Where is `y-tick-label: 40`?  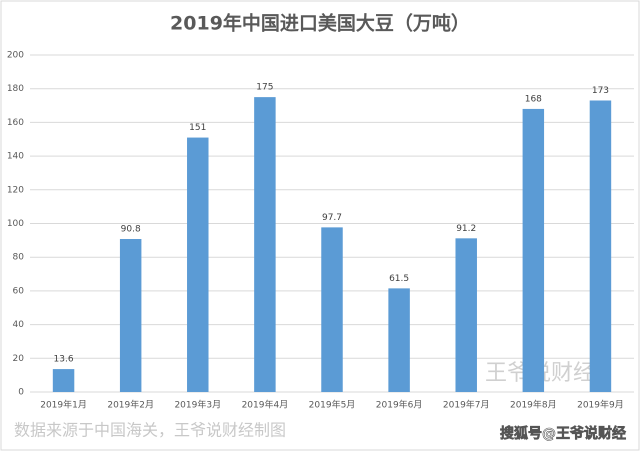
y-tick-label: 40 is located at coordinates (19, 325).